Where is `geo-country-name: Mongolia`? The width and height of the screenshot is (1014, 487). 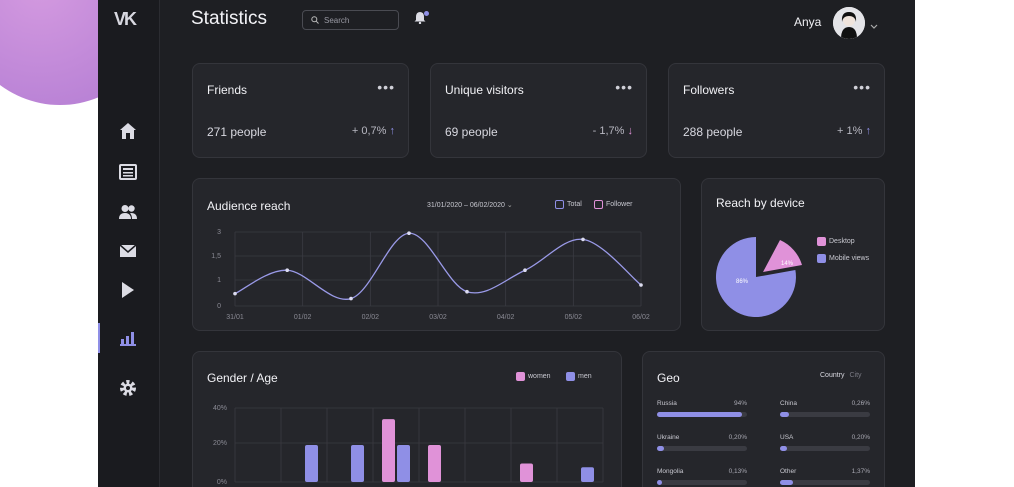
geo-country-name: Mongolia is located at coordinates (670, 471).